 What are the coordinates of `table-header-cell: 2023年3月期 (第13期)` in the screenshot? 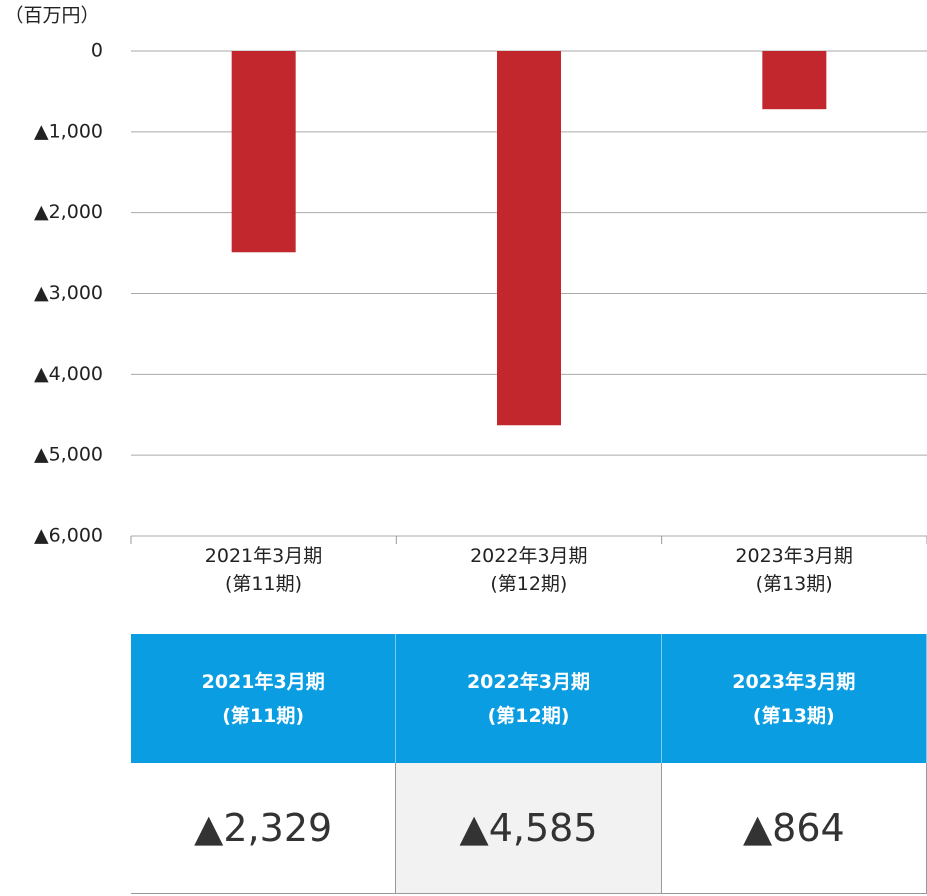 It's located at (794, 698).